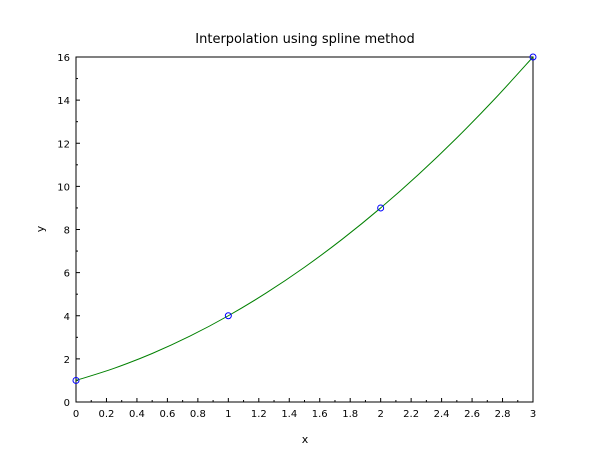 Image resolution: width=610 pixels, height=460 pixels. I want to click on y-tick-label: 4, so click(67, 317).